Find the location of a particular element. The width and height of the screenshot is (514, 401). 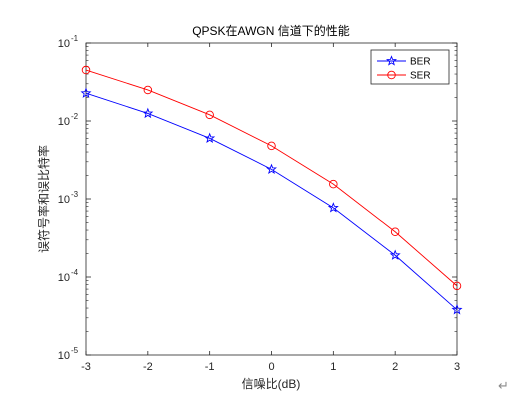

legend-marker-ber is located at coordinates (391, 60).